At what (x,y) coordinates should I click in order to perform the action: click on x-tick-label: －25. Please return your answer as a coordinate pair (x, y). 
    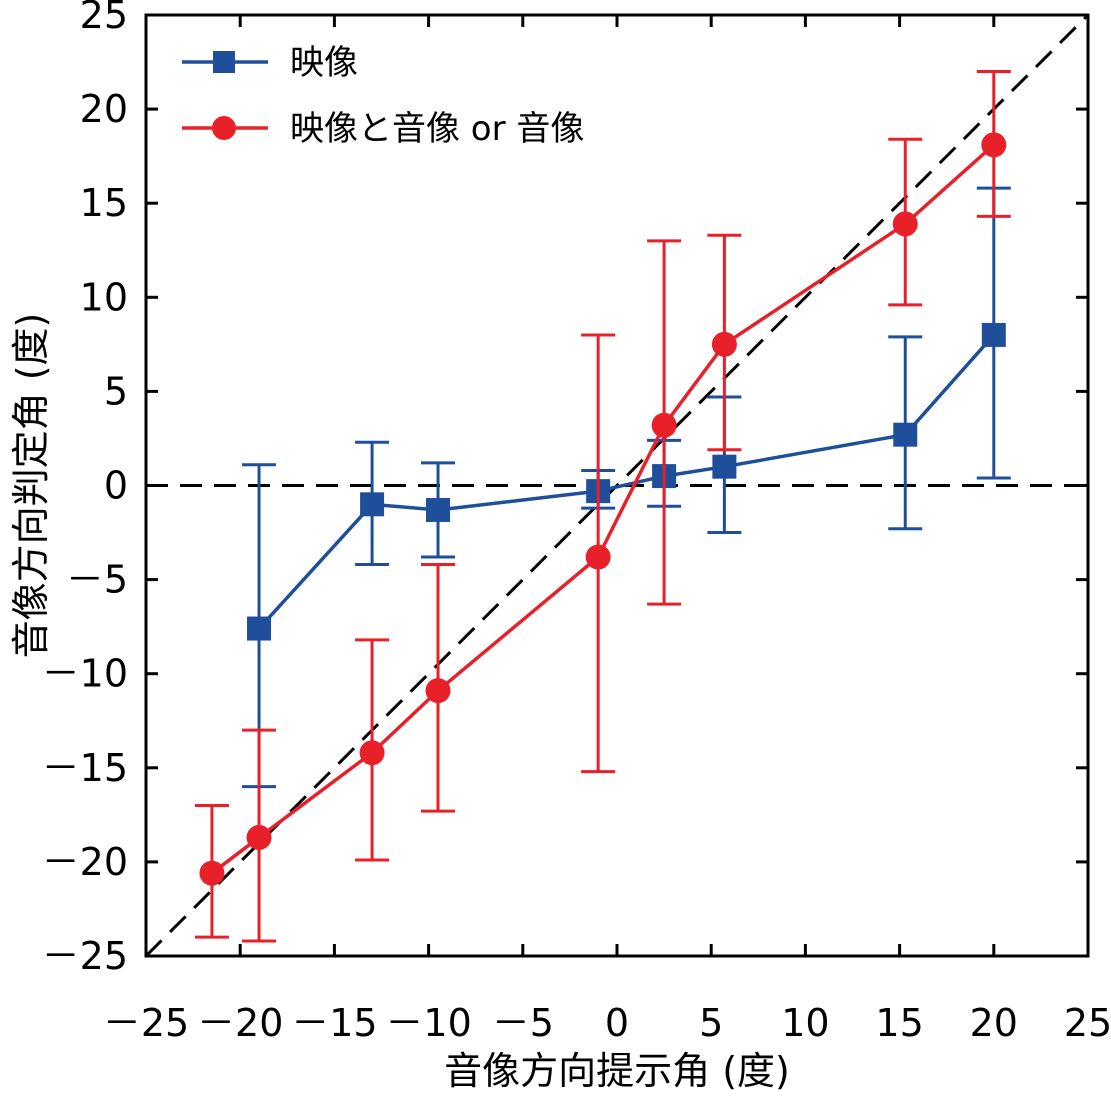
    Looking at the image, I should click on (146, 1023).